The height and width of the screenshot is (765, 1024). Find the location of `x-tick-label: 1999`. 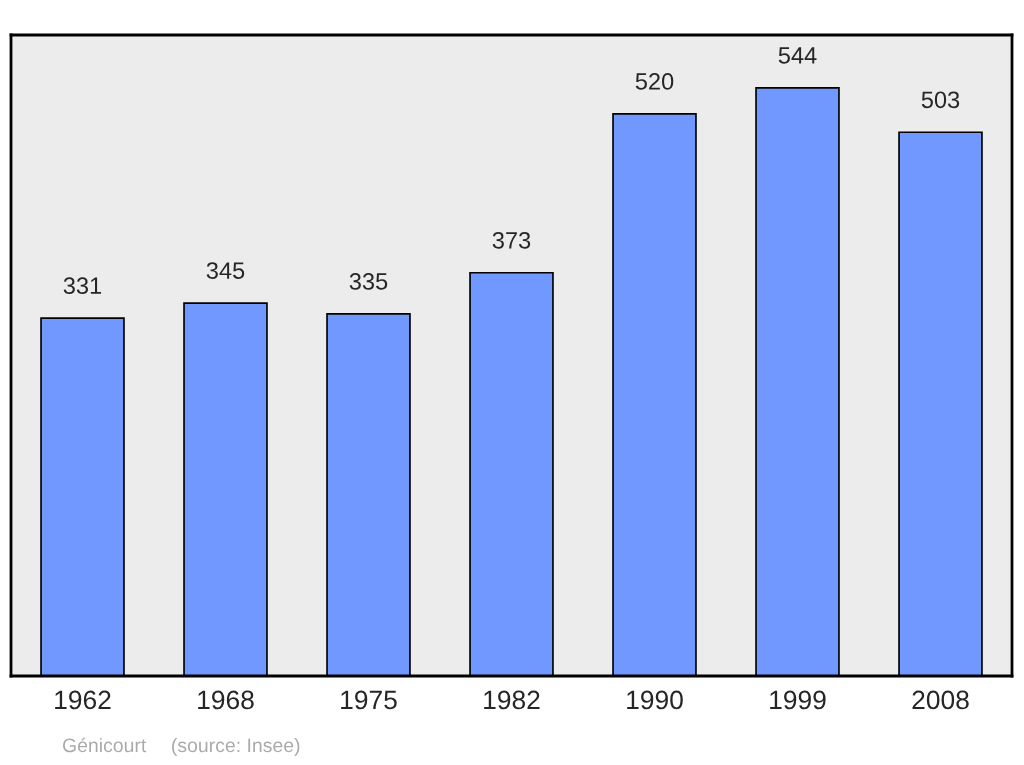

x-tick-label: 1999 is located at coordinates (798, 700).